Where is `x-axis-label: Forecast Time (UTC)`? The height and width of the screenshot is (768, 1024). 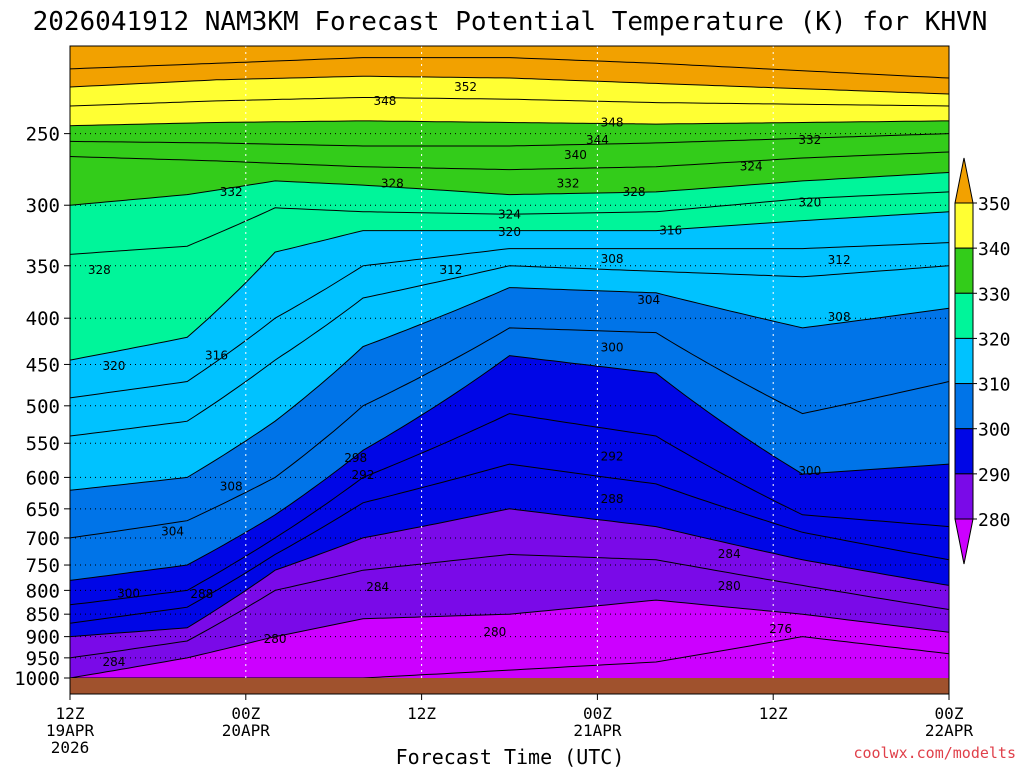
x-axis-label: Forecast Time (UTC) is located at coordinates (510, 756).